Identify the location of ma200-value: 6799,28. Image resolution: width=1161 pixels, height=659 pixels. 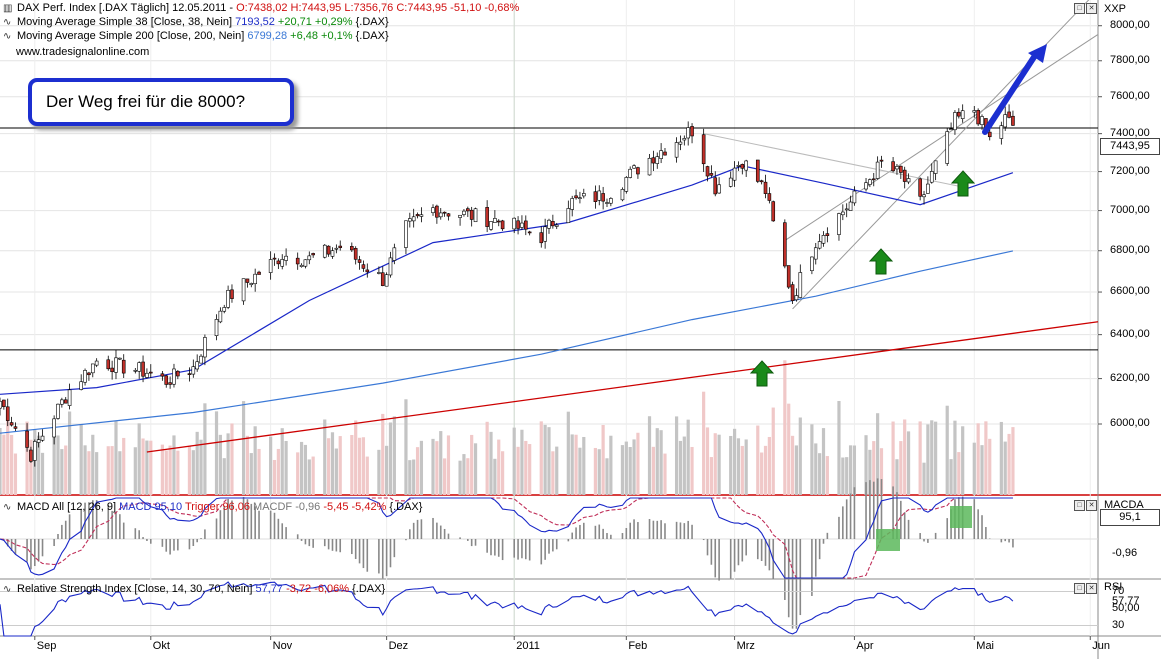
(267, 36).